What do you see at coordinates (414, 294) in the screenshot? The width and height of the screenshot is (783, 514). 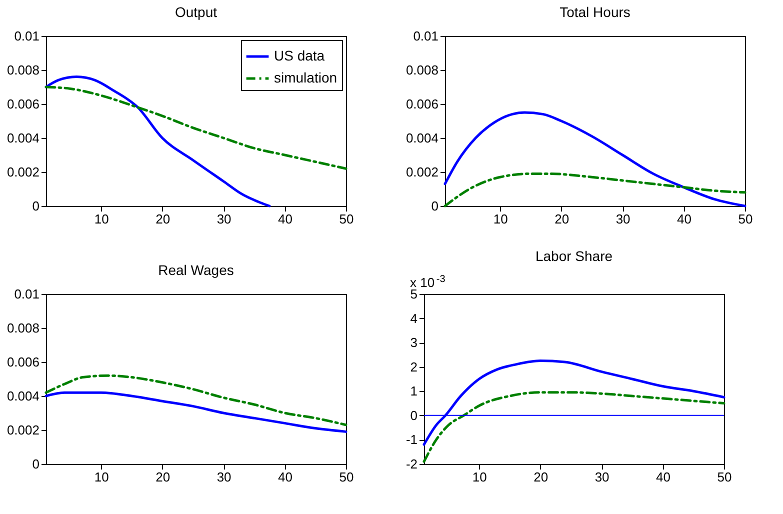 I see `y-tick-label: 5` at bounding box center [414, 294].